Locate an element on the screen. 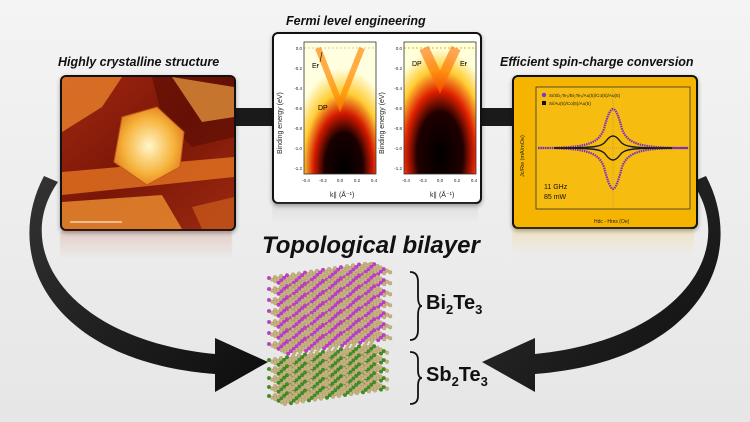 The image size is (750, 422). arpes-y-tick: -0.6 is located at coordinates (398, 108).